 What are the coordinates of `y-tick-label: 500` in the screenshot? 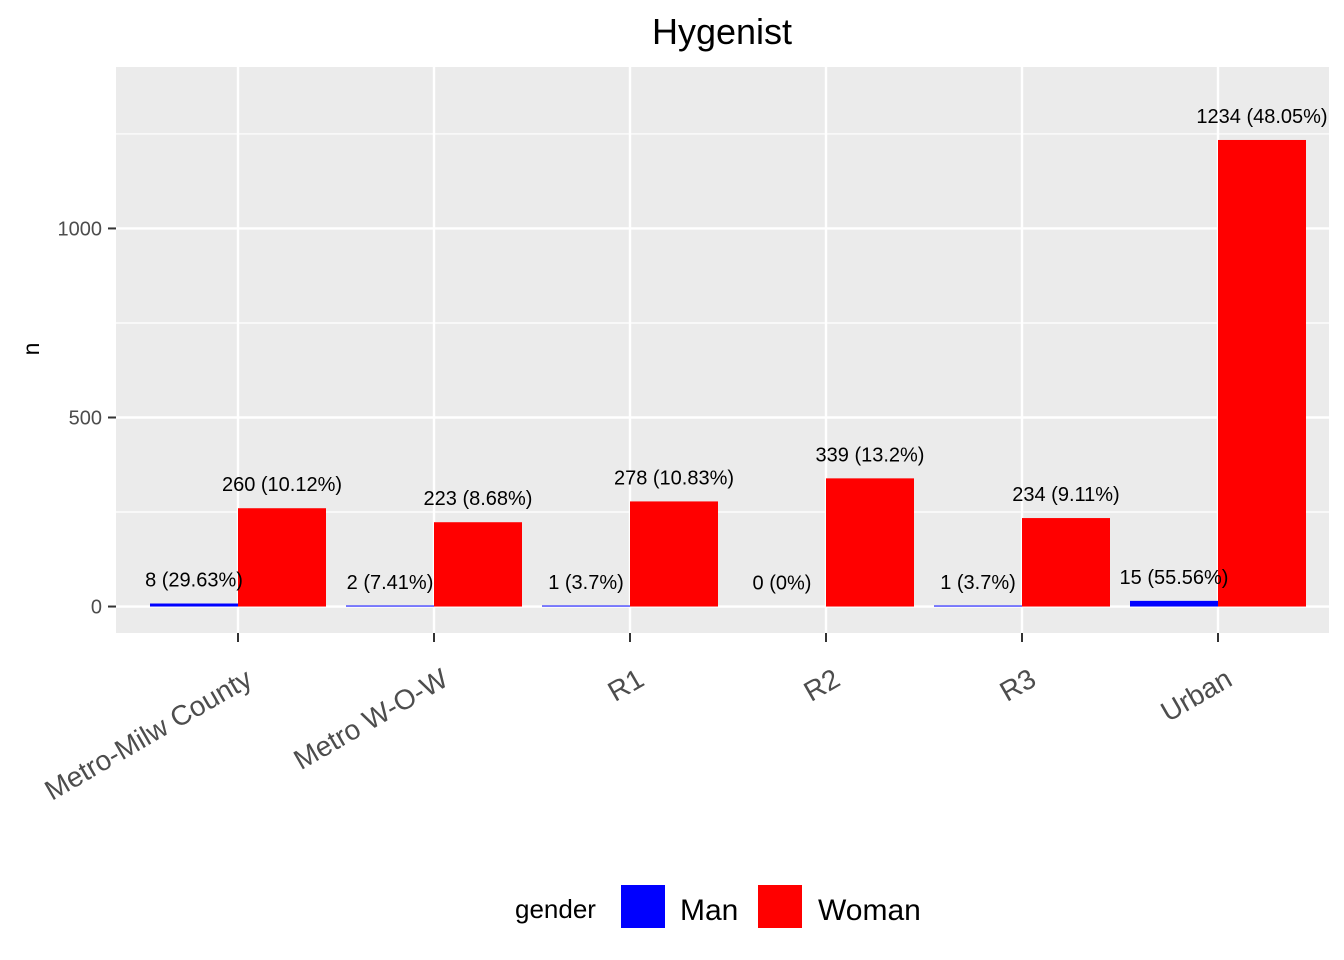 It's located at (85, 418).